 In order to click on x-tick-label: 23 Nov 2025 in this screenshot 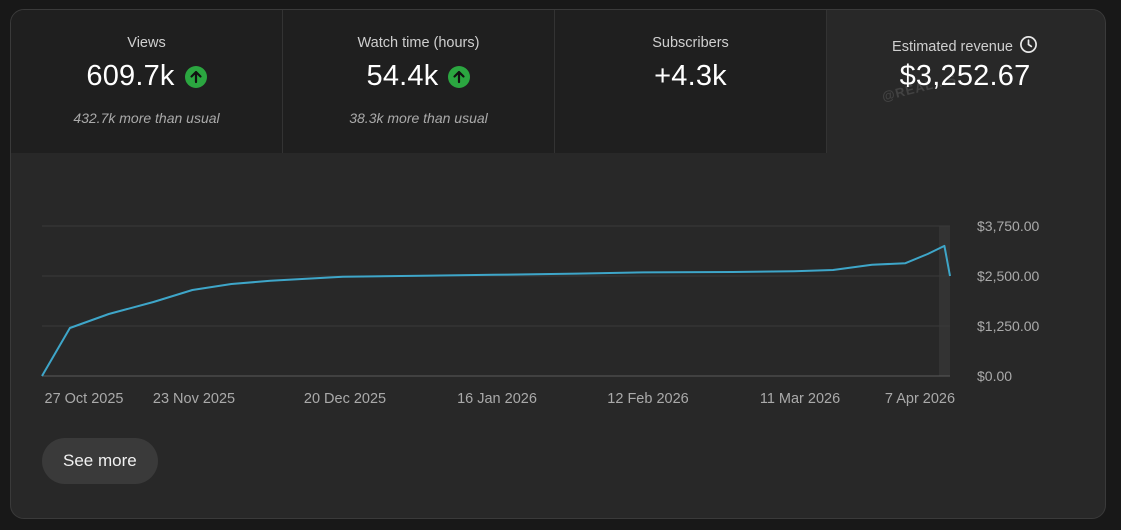, I will do `click(194, 399)`.